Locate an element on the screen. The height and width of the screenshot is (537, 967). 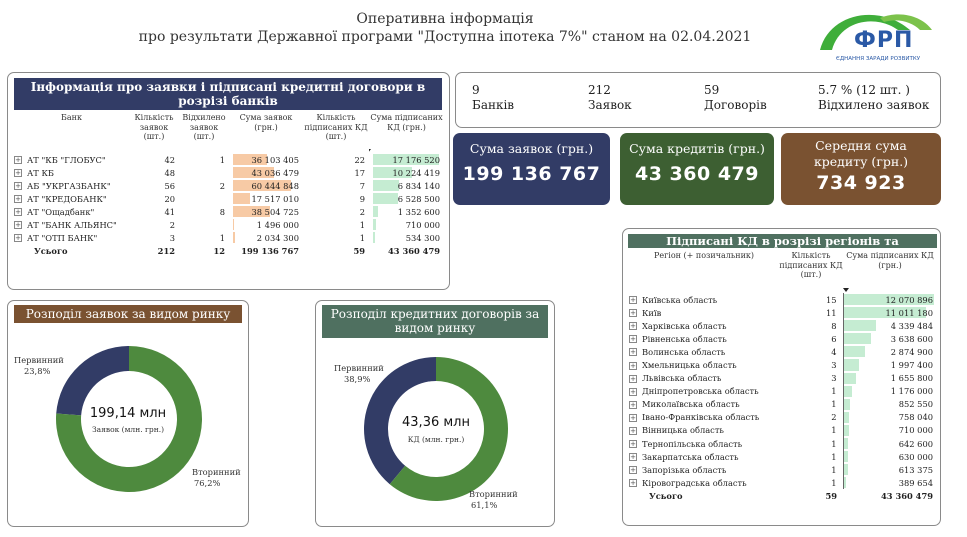
table-row: + Івано-Франківська область 2 758 040 is located at coordinates (783, 417).